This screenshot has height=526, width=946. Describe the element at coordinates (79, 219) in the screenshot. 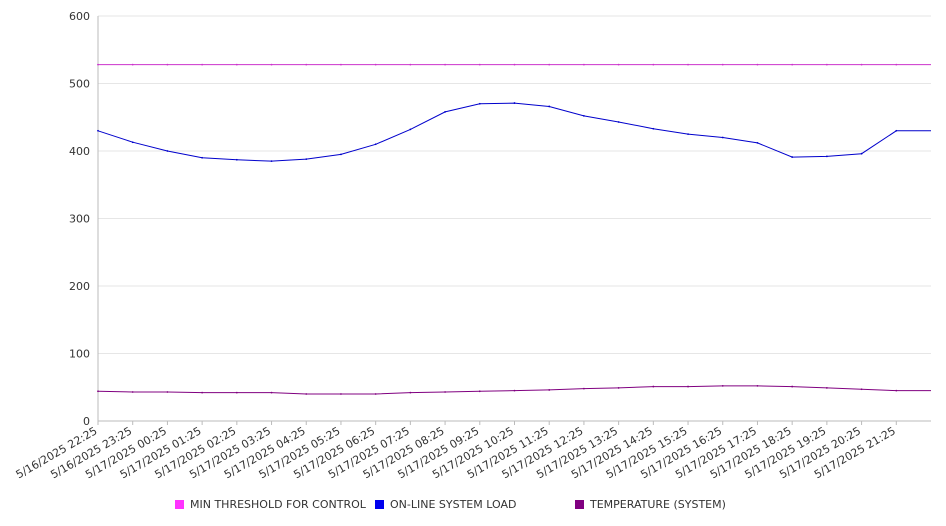

I see `y-tick-label: 300` at that location.